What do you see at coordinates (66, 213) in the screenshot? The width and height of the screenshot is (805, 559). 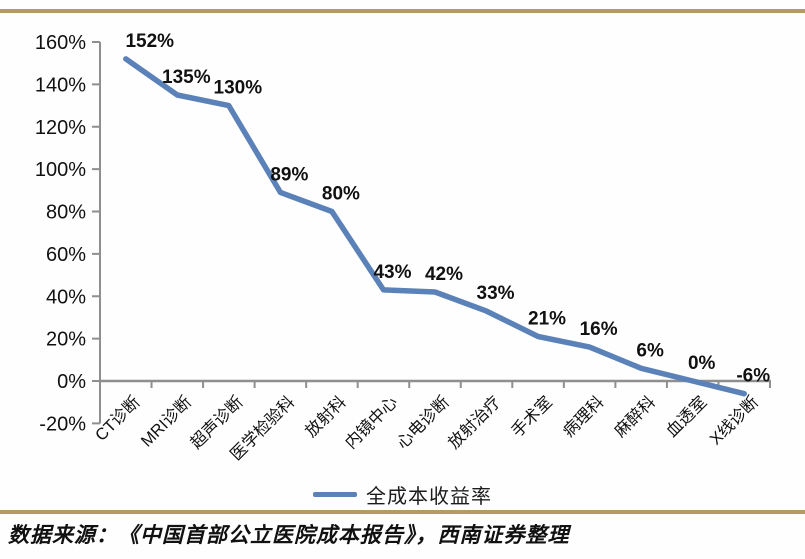 I see `y-axis-tick-label: 80%` at bounding box center [66, 213].